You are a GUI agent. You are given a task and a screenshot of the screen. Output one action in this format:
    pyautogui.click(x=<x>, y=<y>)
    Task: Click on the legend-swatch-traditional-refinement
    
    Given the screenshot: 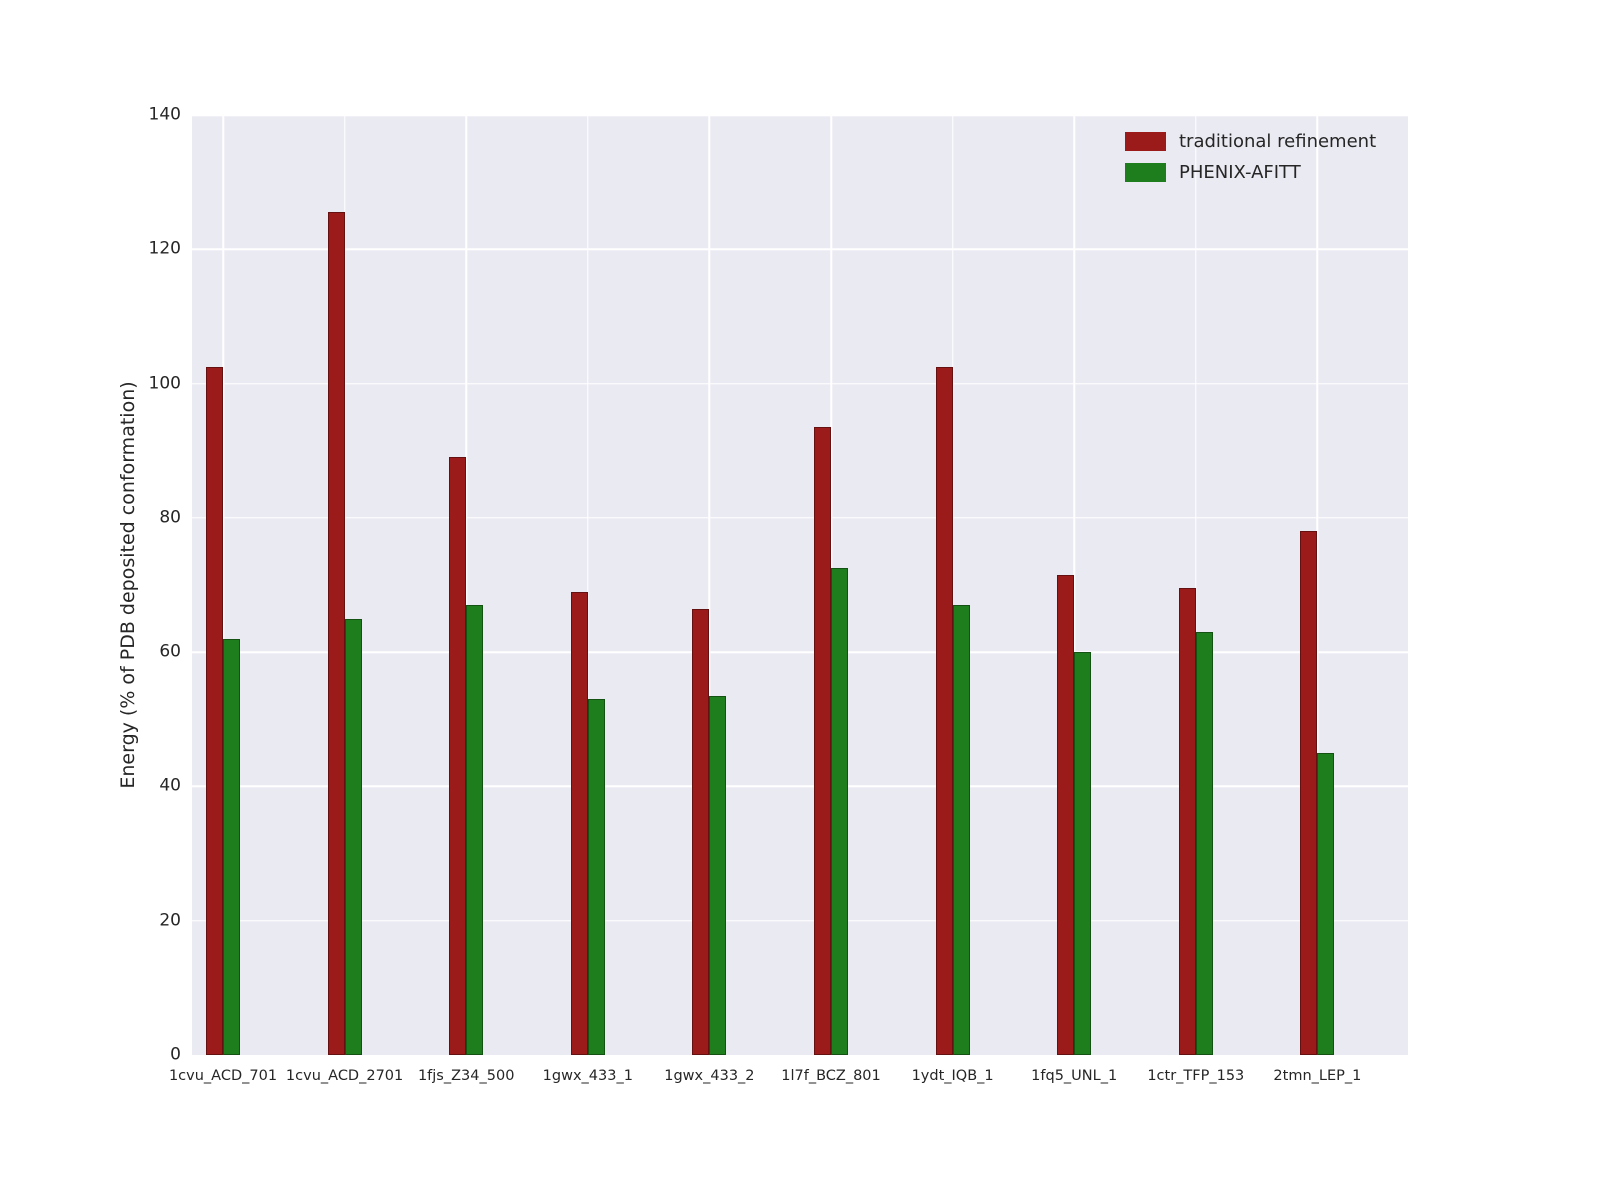 What is the action you would take?
    pyautogui.click(x=1145, y=141)
    